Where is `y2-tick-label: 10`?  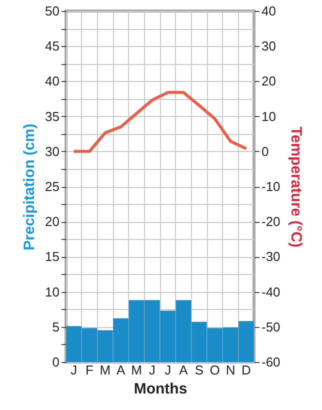 y2-tick-label: 10 is located at coordinates (269, 116).